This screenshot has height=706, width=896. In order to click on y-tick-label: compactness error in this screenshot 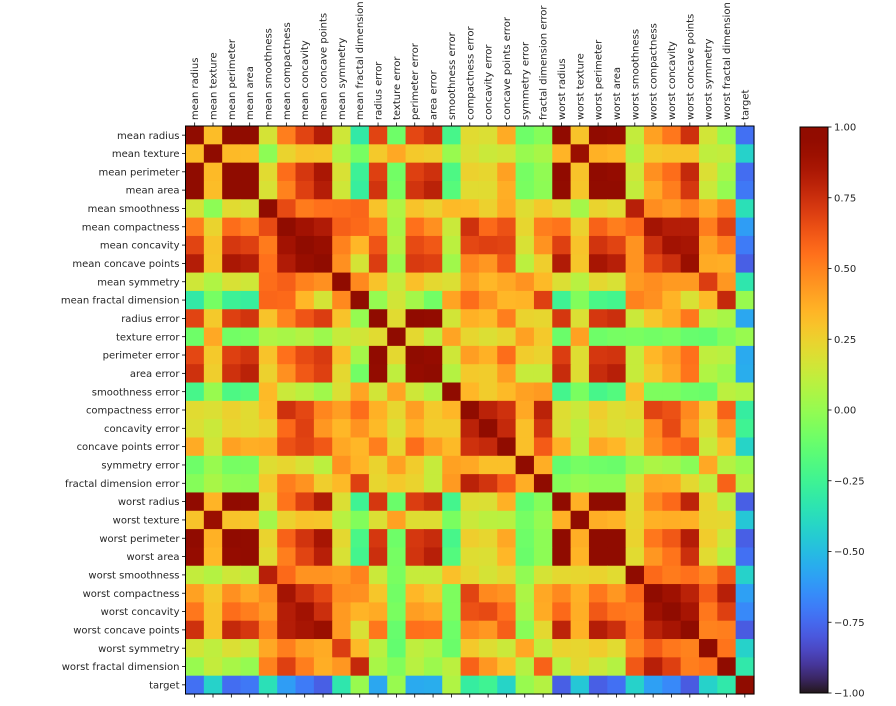, I will do `click(133, 411)`.